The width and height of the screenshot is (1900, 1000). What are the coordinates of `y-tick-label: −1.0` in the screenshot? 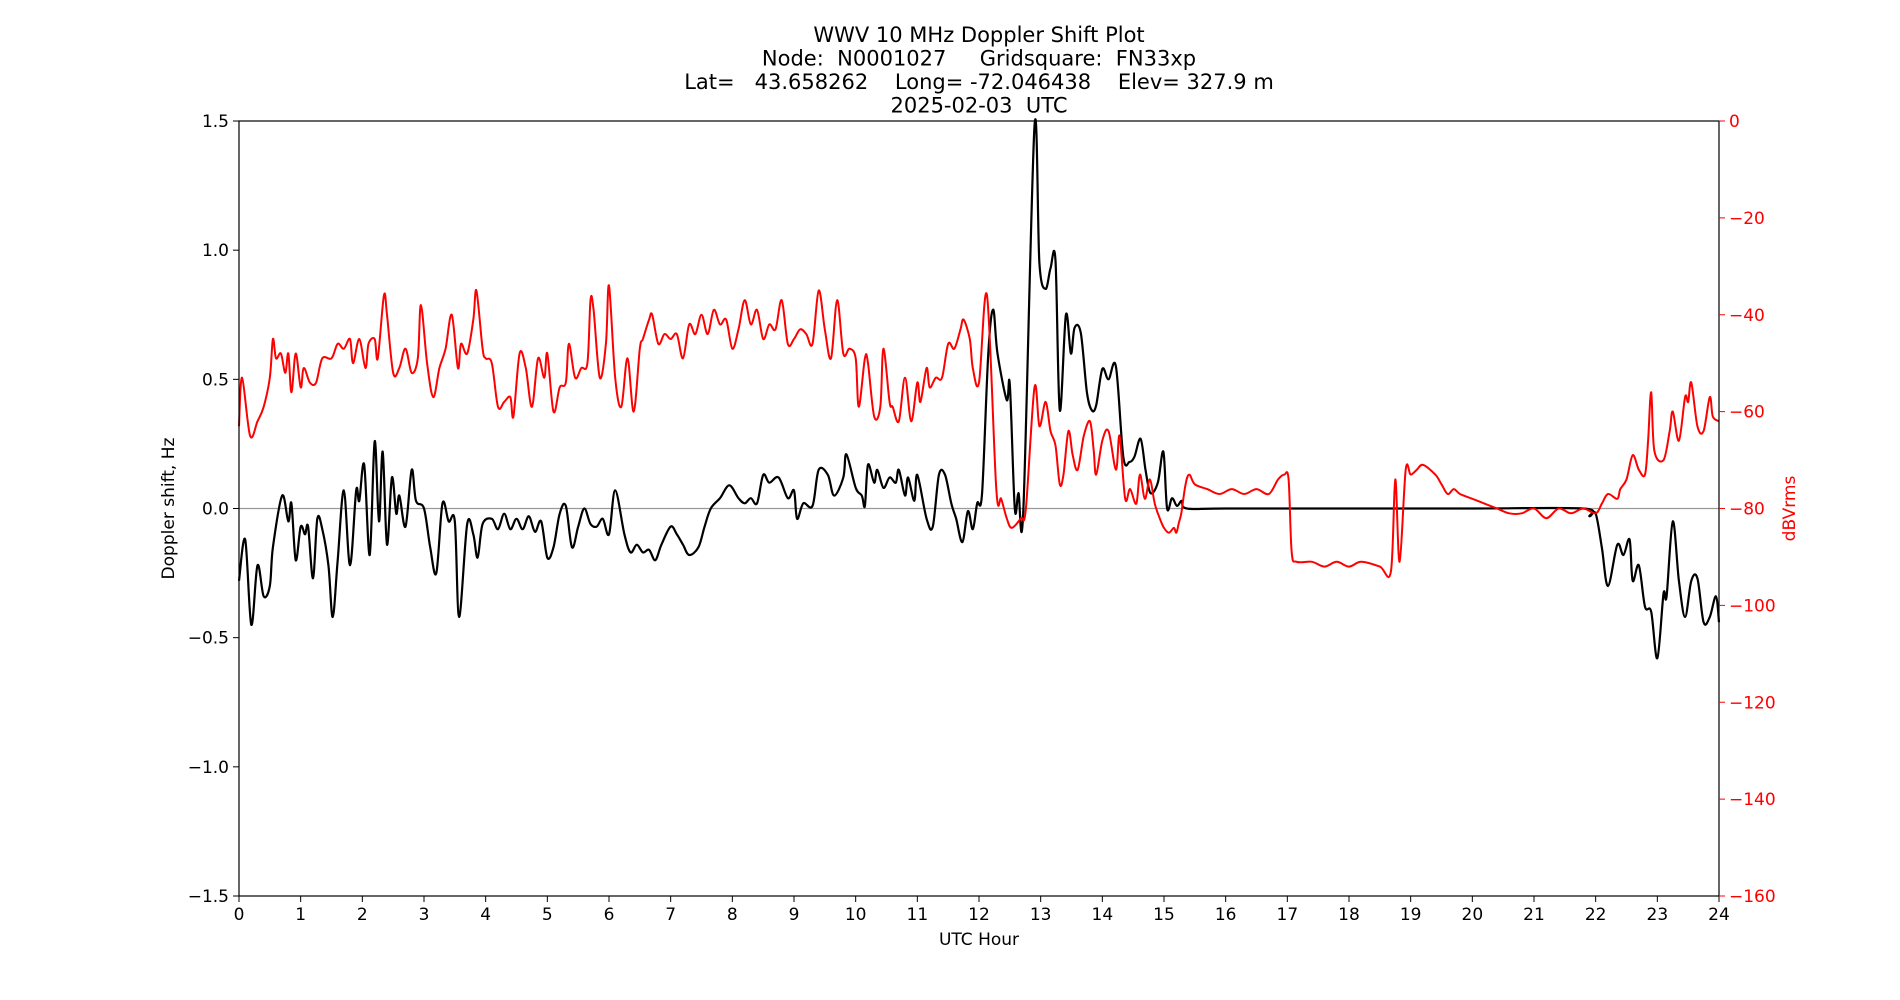 It's located at (208, 768).